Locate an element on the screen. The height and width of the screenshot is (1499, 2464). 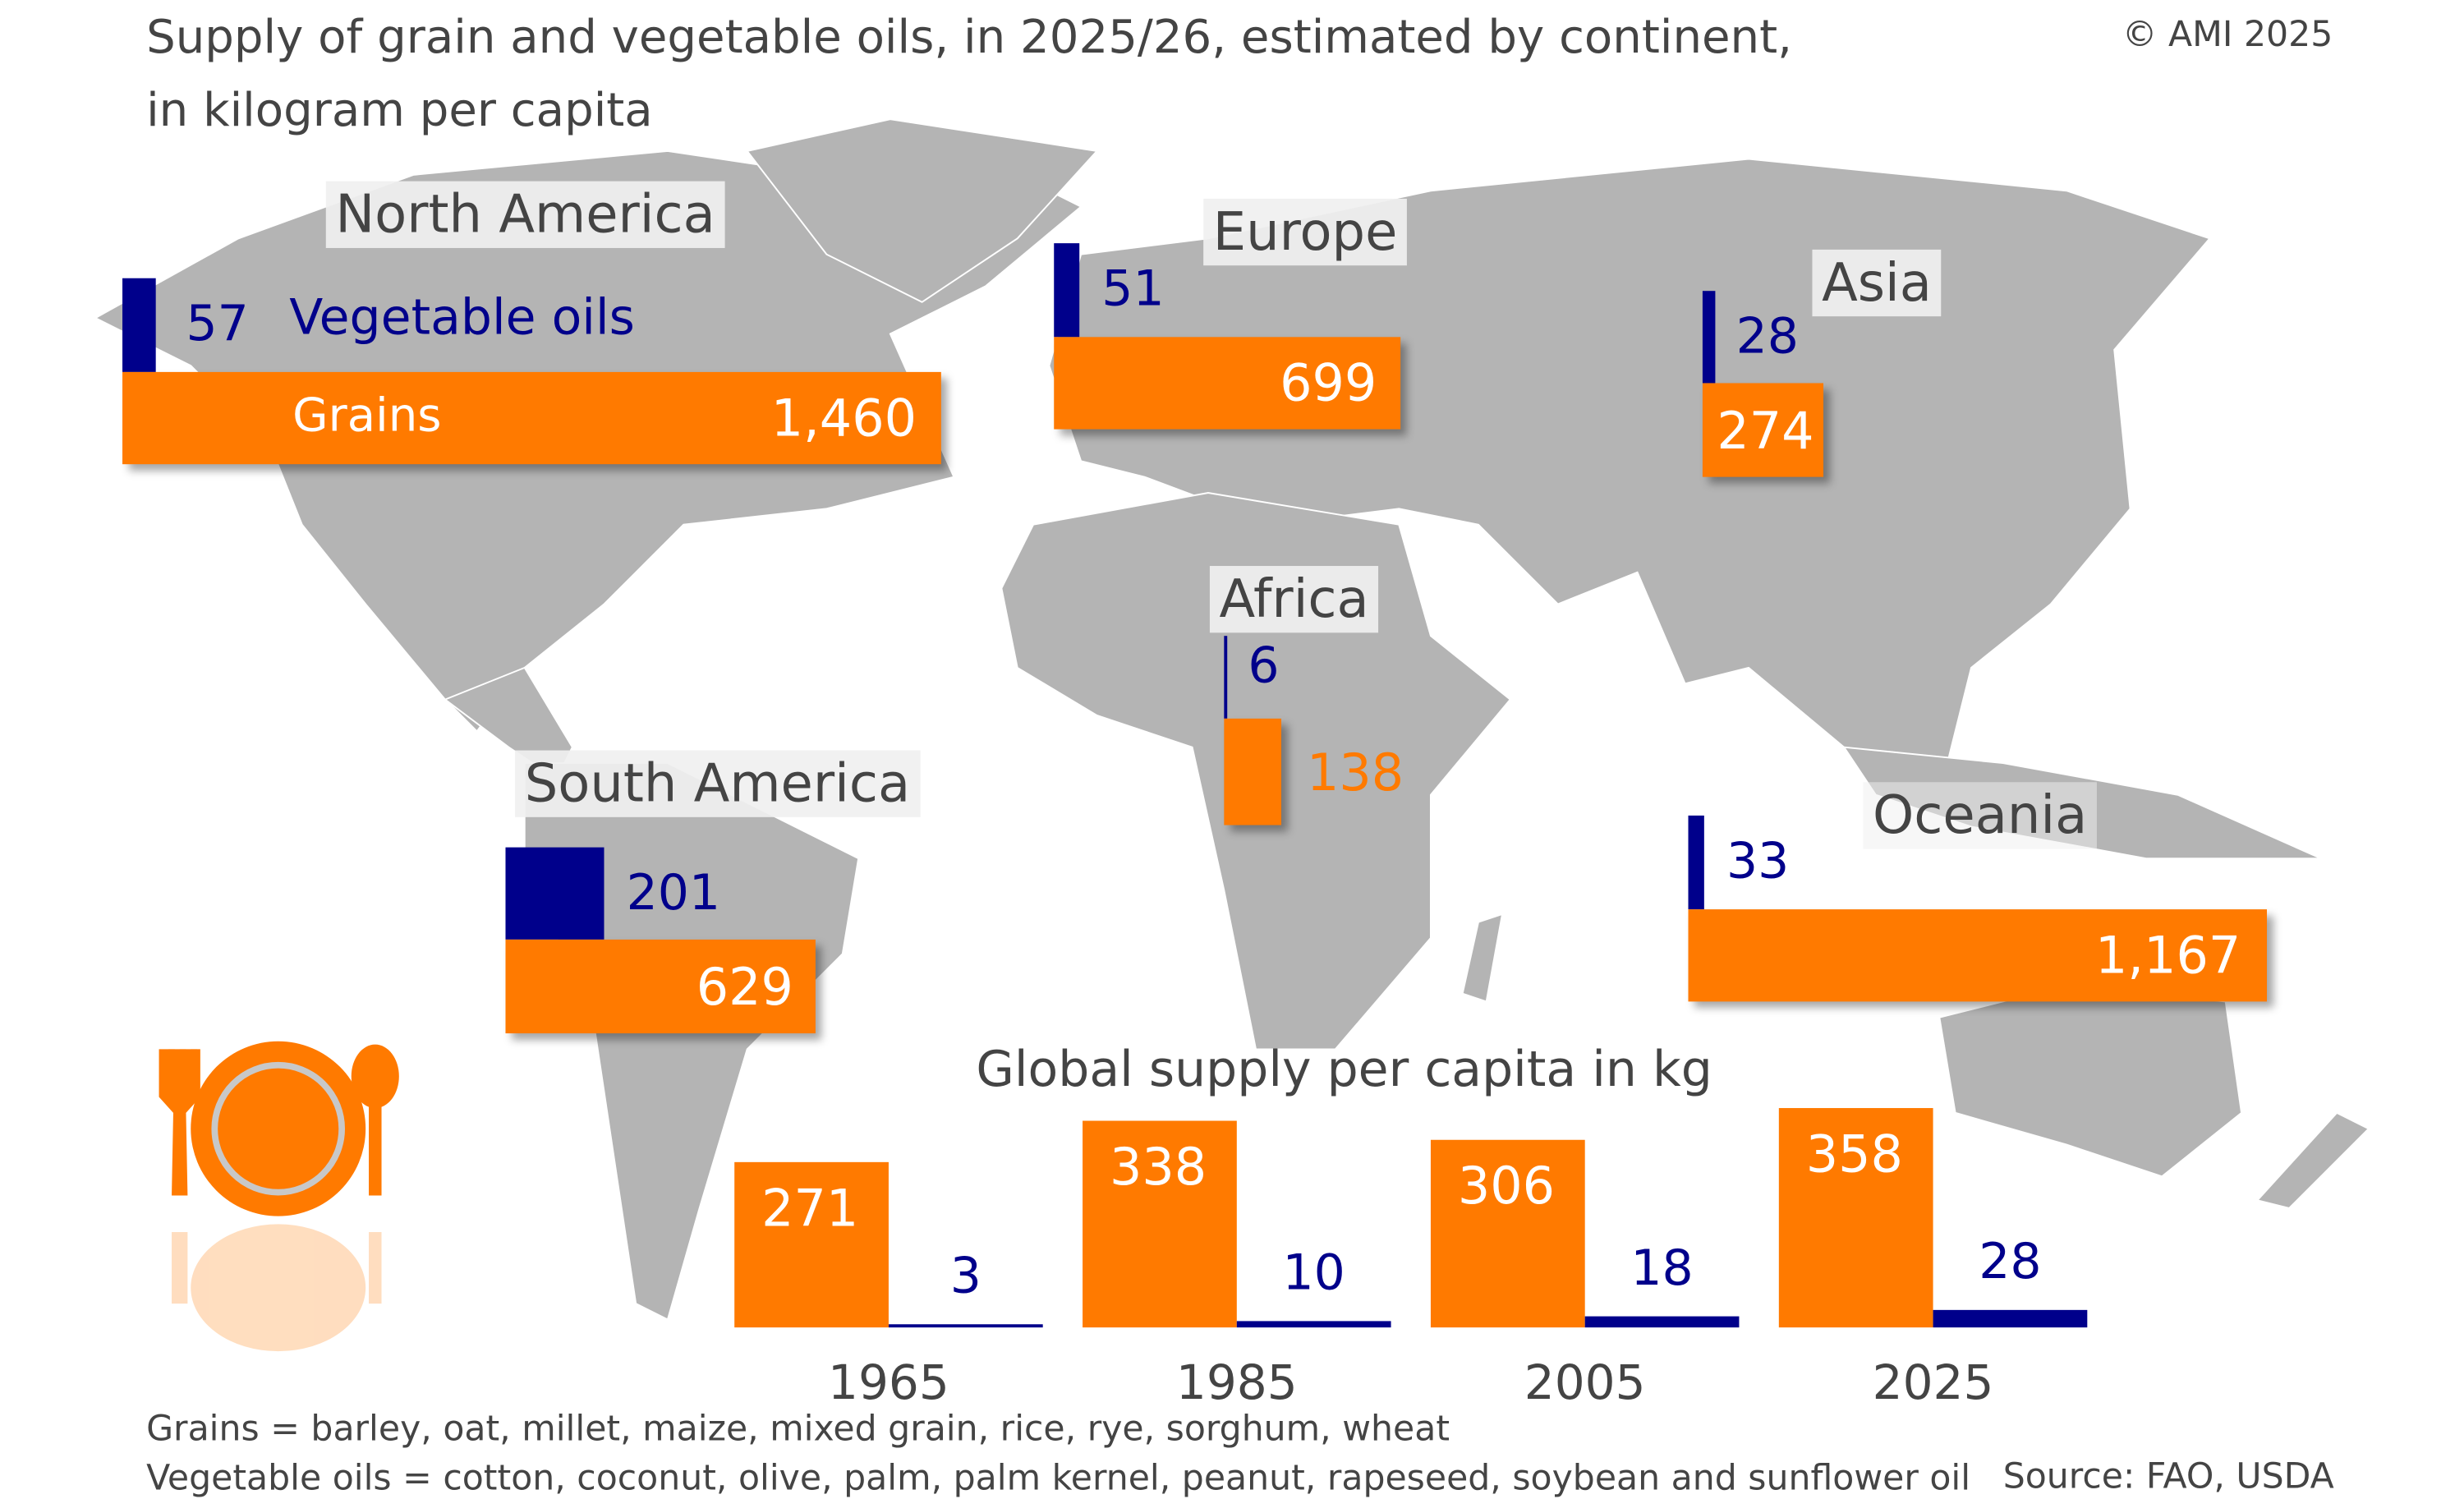
grain-bar-europe is located at coordinates (1227, 383).